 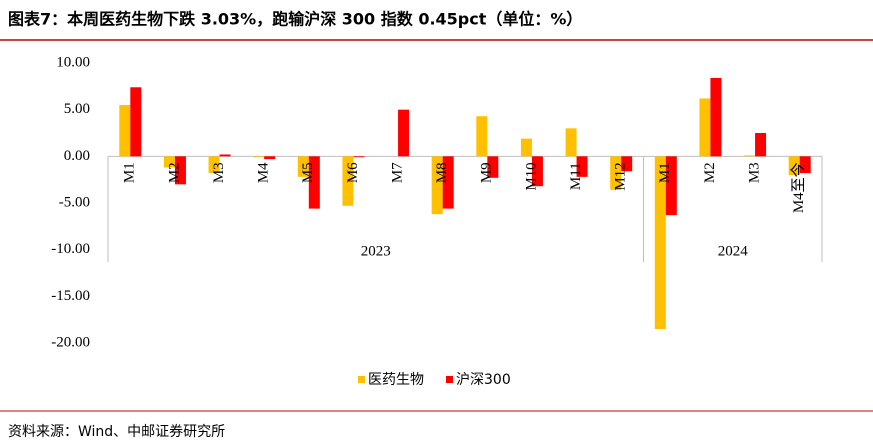 What do you see at coordinates (116, 432) in the screenshot?
I see `source: 资料来源：Wind、中邮证券研究所` at bounding box center [116, 432].